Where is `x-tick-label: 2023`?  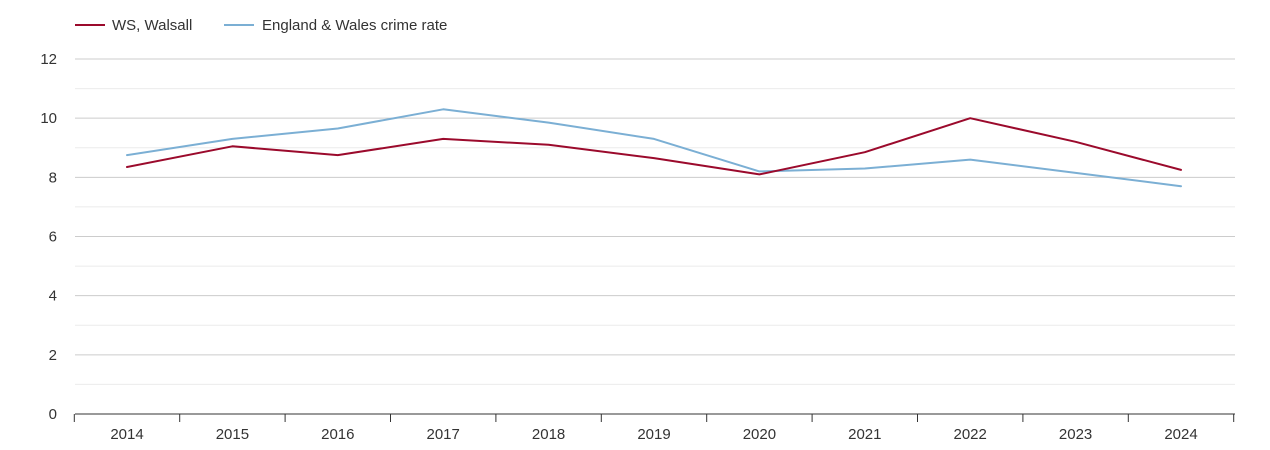 x-tick-label: 2023 is located at coordinates (1075, 434).